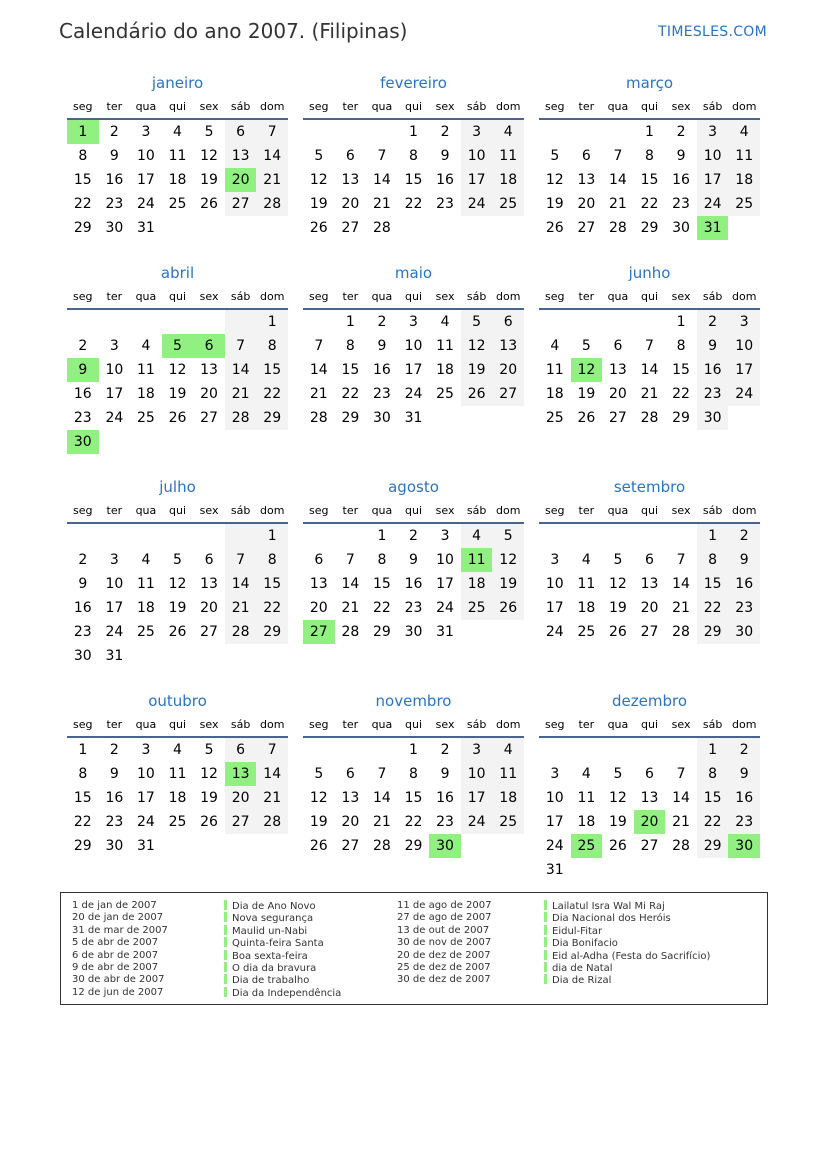 The height and width of the screenshot is (1169, 827). I want to click on day-cell: 25, so click(508, 822).